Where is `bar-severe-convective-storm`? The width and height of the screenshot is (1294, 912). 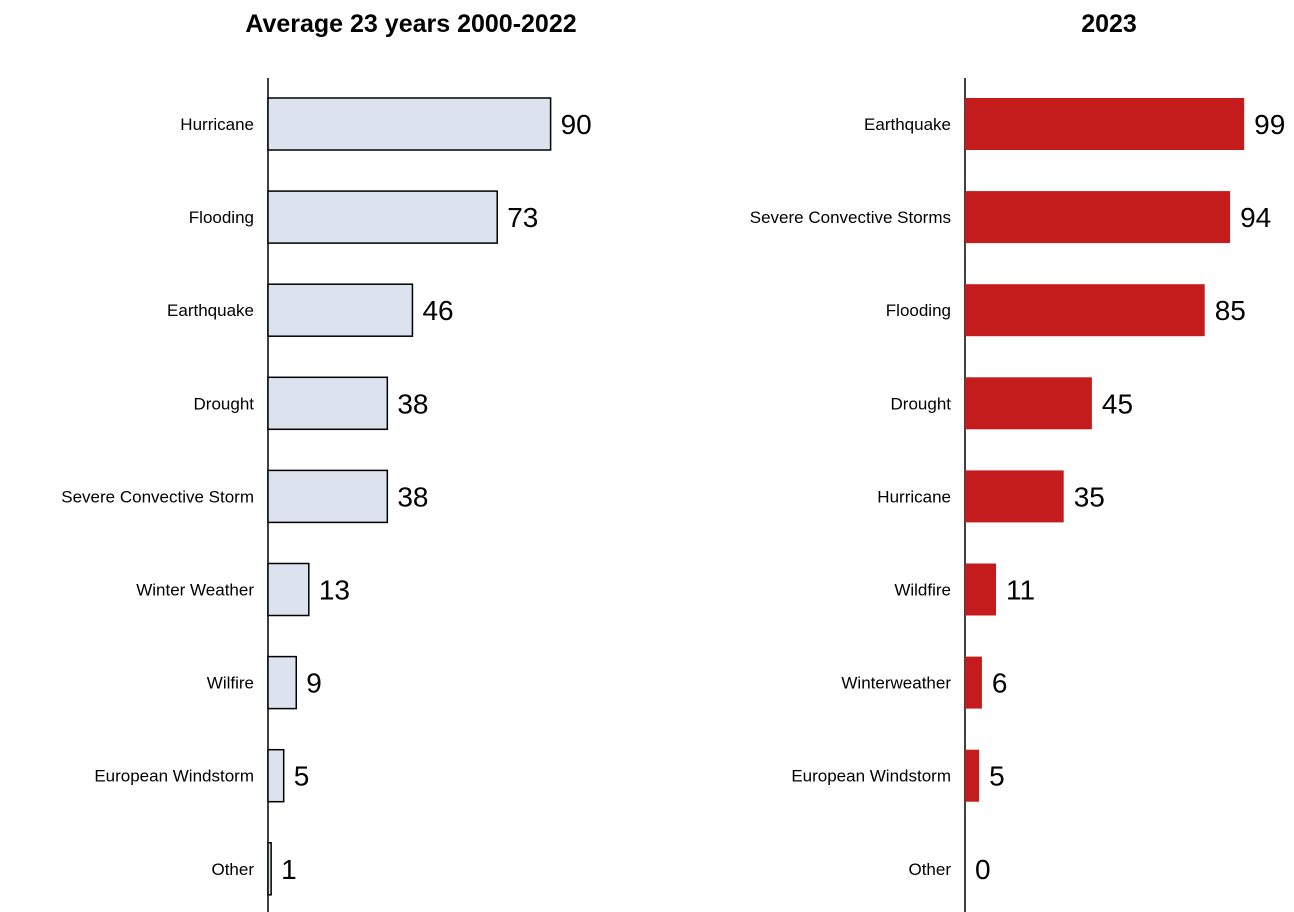 bar-severe-convective-storm is located at coordinates (328, 496).